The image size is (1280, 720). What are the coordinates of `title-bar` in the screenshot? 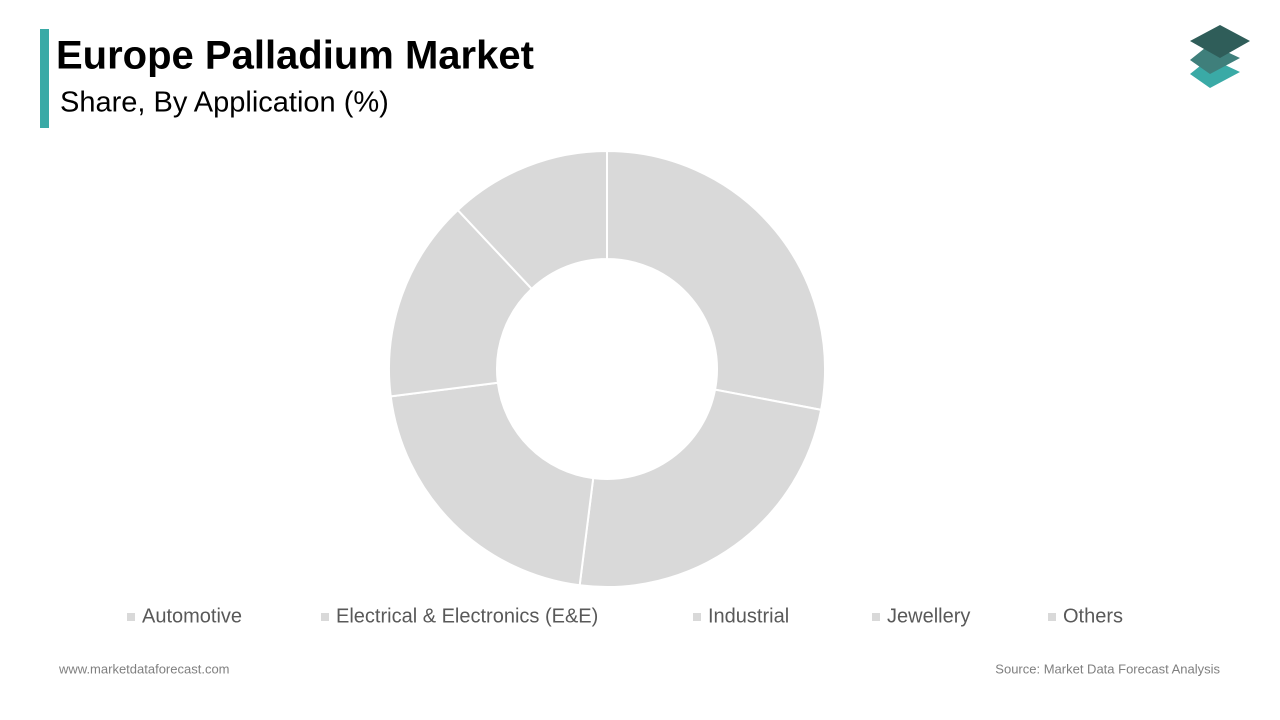 It's located at (44, 78).